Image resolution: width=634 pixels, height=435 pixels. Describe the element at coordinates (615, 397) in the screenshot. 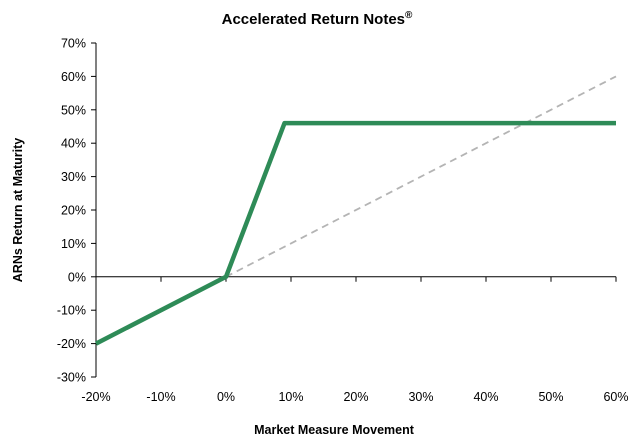

I see `x-tick-label: 60%` at that location.